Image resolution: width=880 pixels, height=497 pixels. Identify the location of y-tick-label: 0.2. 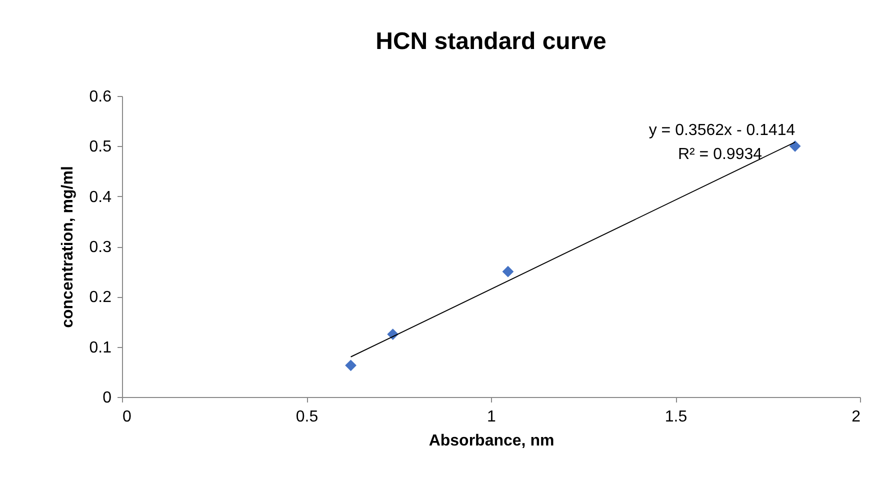
(100, 297).